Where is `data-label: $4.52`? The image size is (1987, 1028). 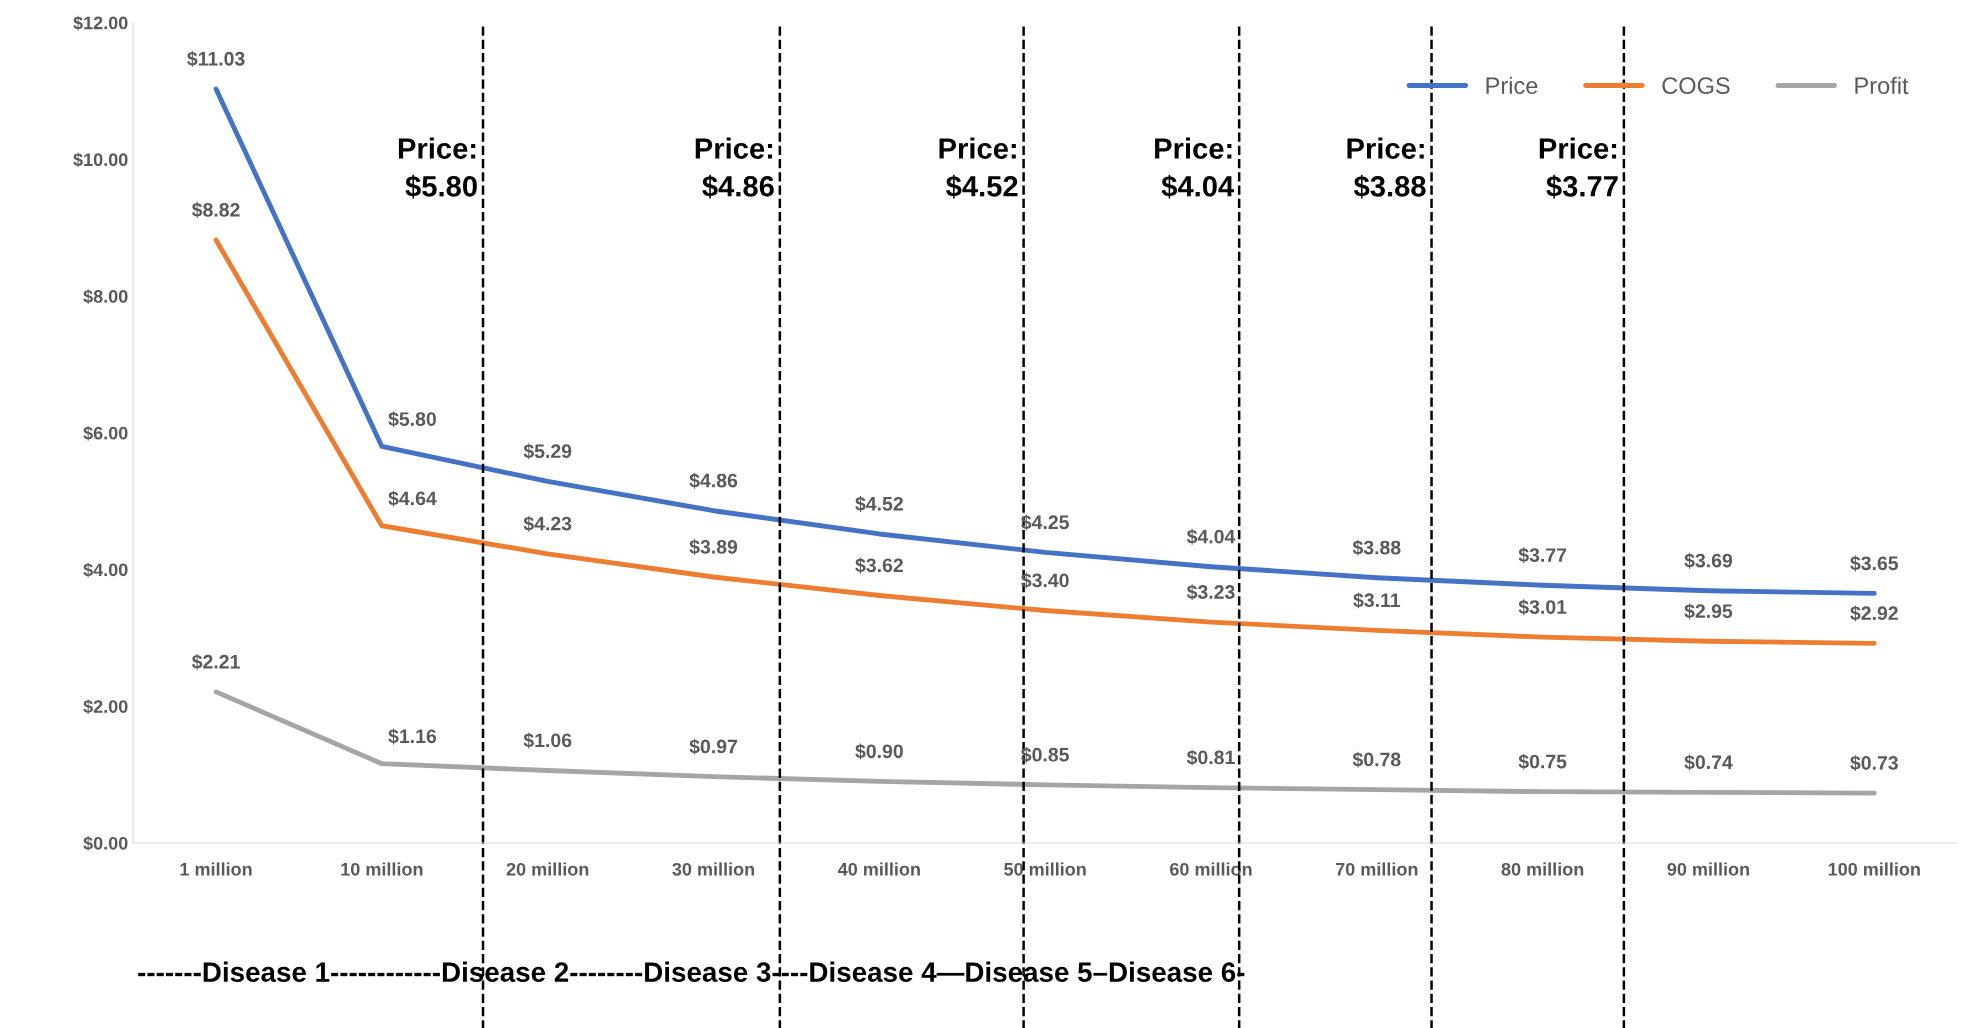
data-label: $4.52 is located at coordinates (879, 504).